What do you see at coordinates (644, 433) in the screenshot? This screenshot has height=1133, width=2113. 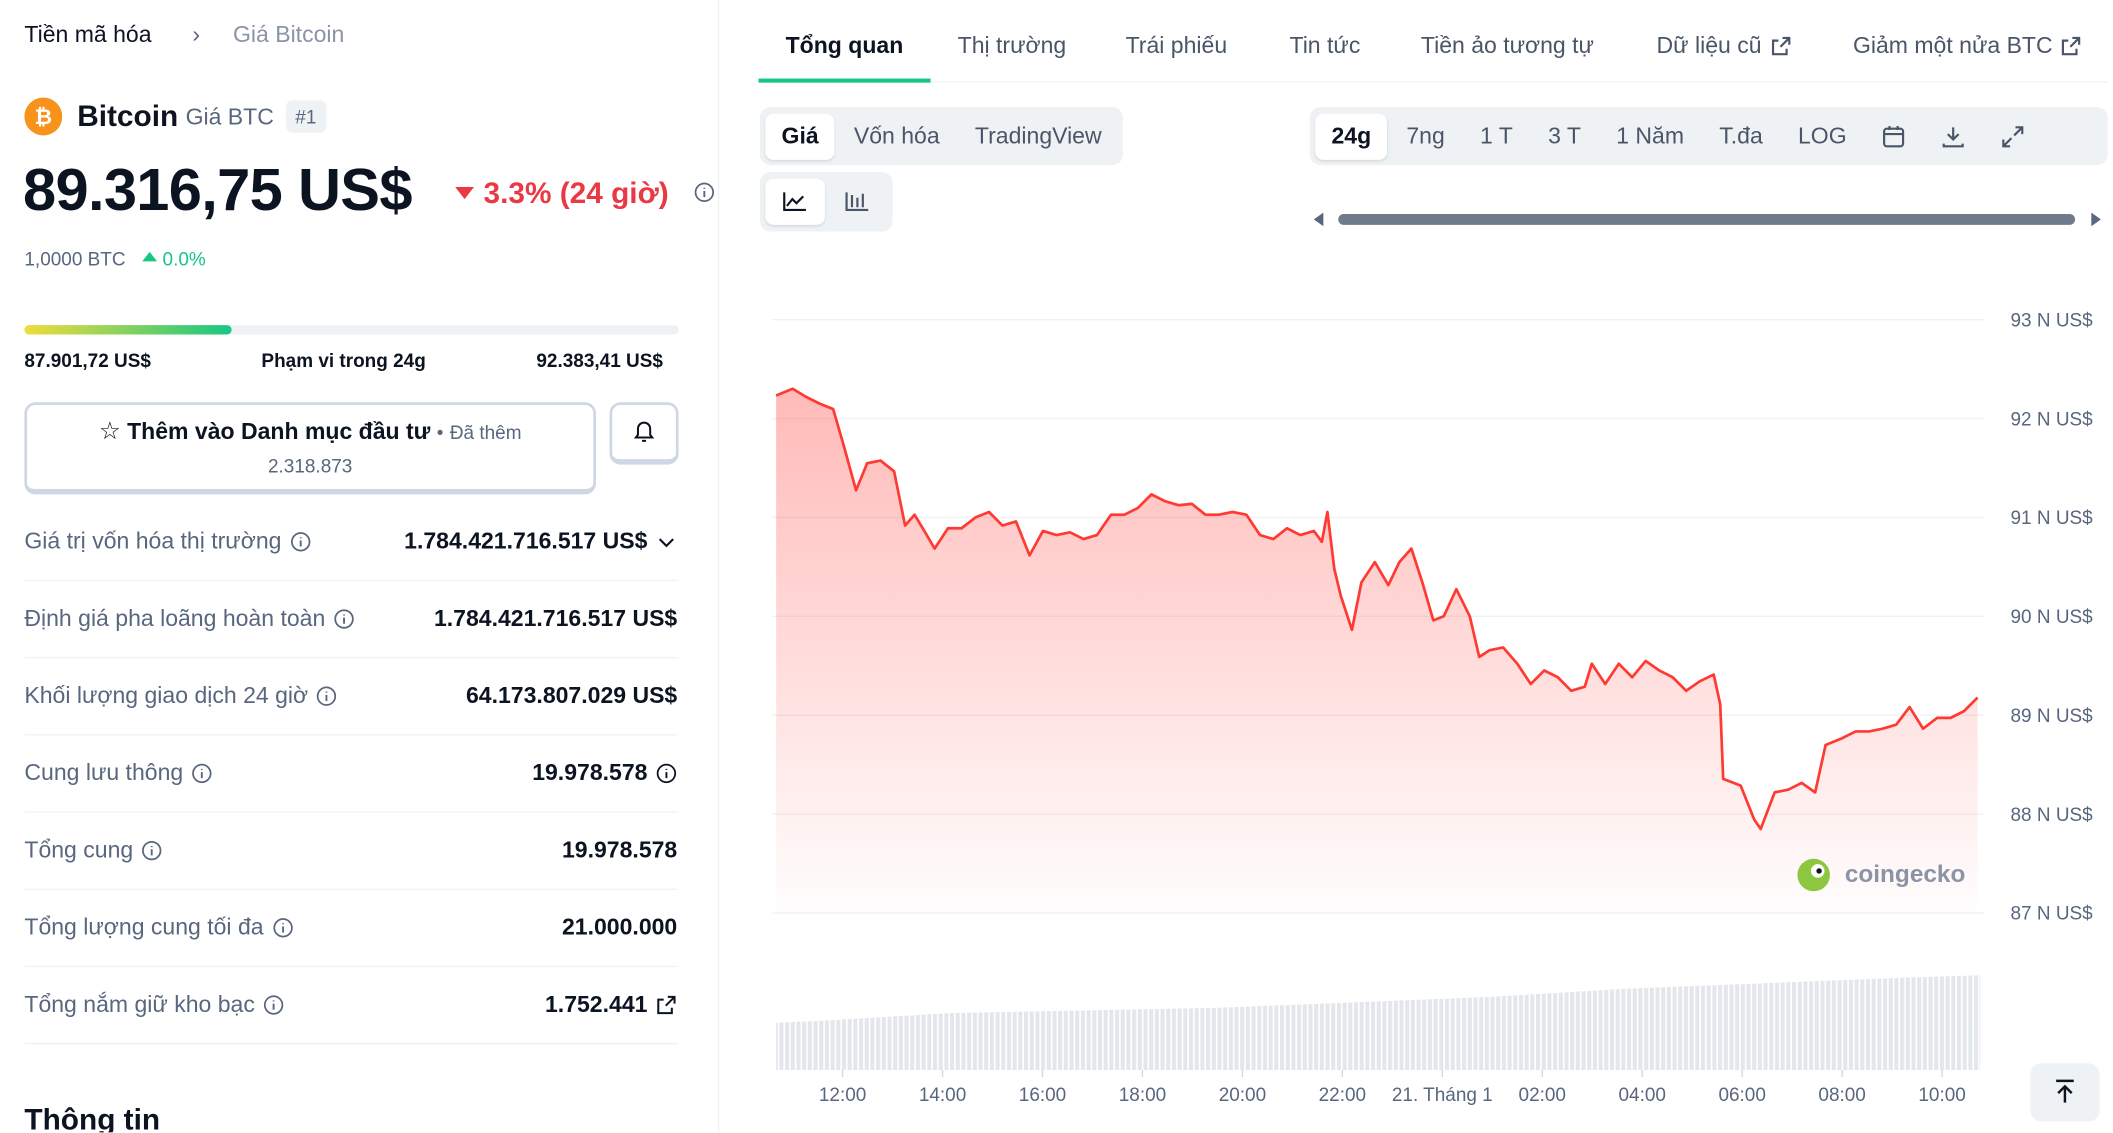 I see `alert-button` at bounding box center [644, 433].